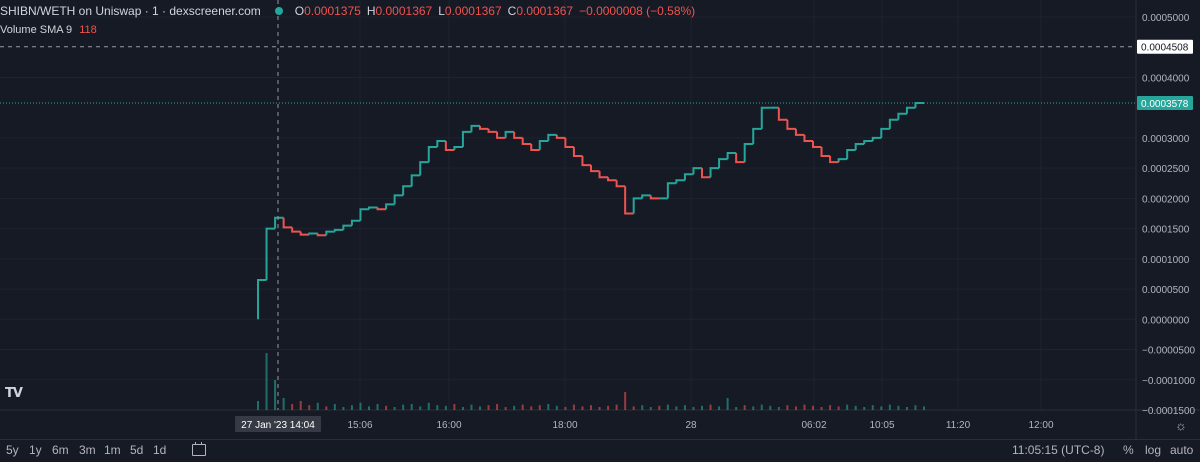  I want to click on range-1d-button: 1d, so click(160, 450).